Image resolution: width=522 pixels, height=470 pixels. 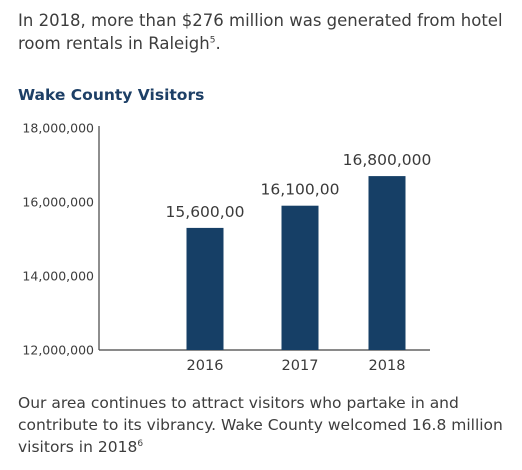 I want to click on bar-2016, so click(x=205, y=288).